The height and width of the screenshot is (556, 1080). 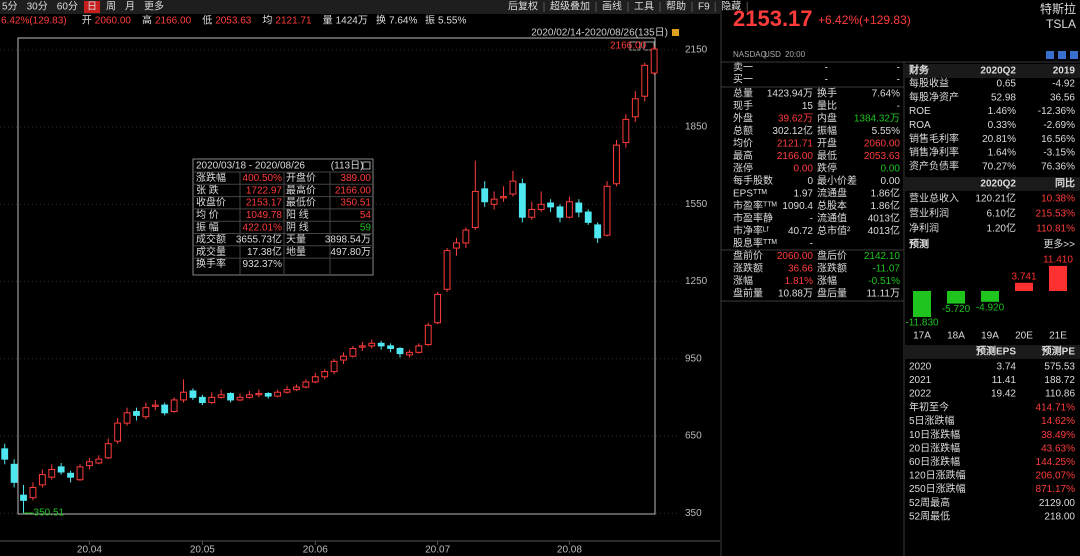 What do you see at coordinates (990, 296) in the screenshot?
I see `bar` at bounding box center [990, 296].